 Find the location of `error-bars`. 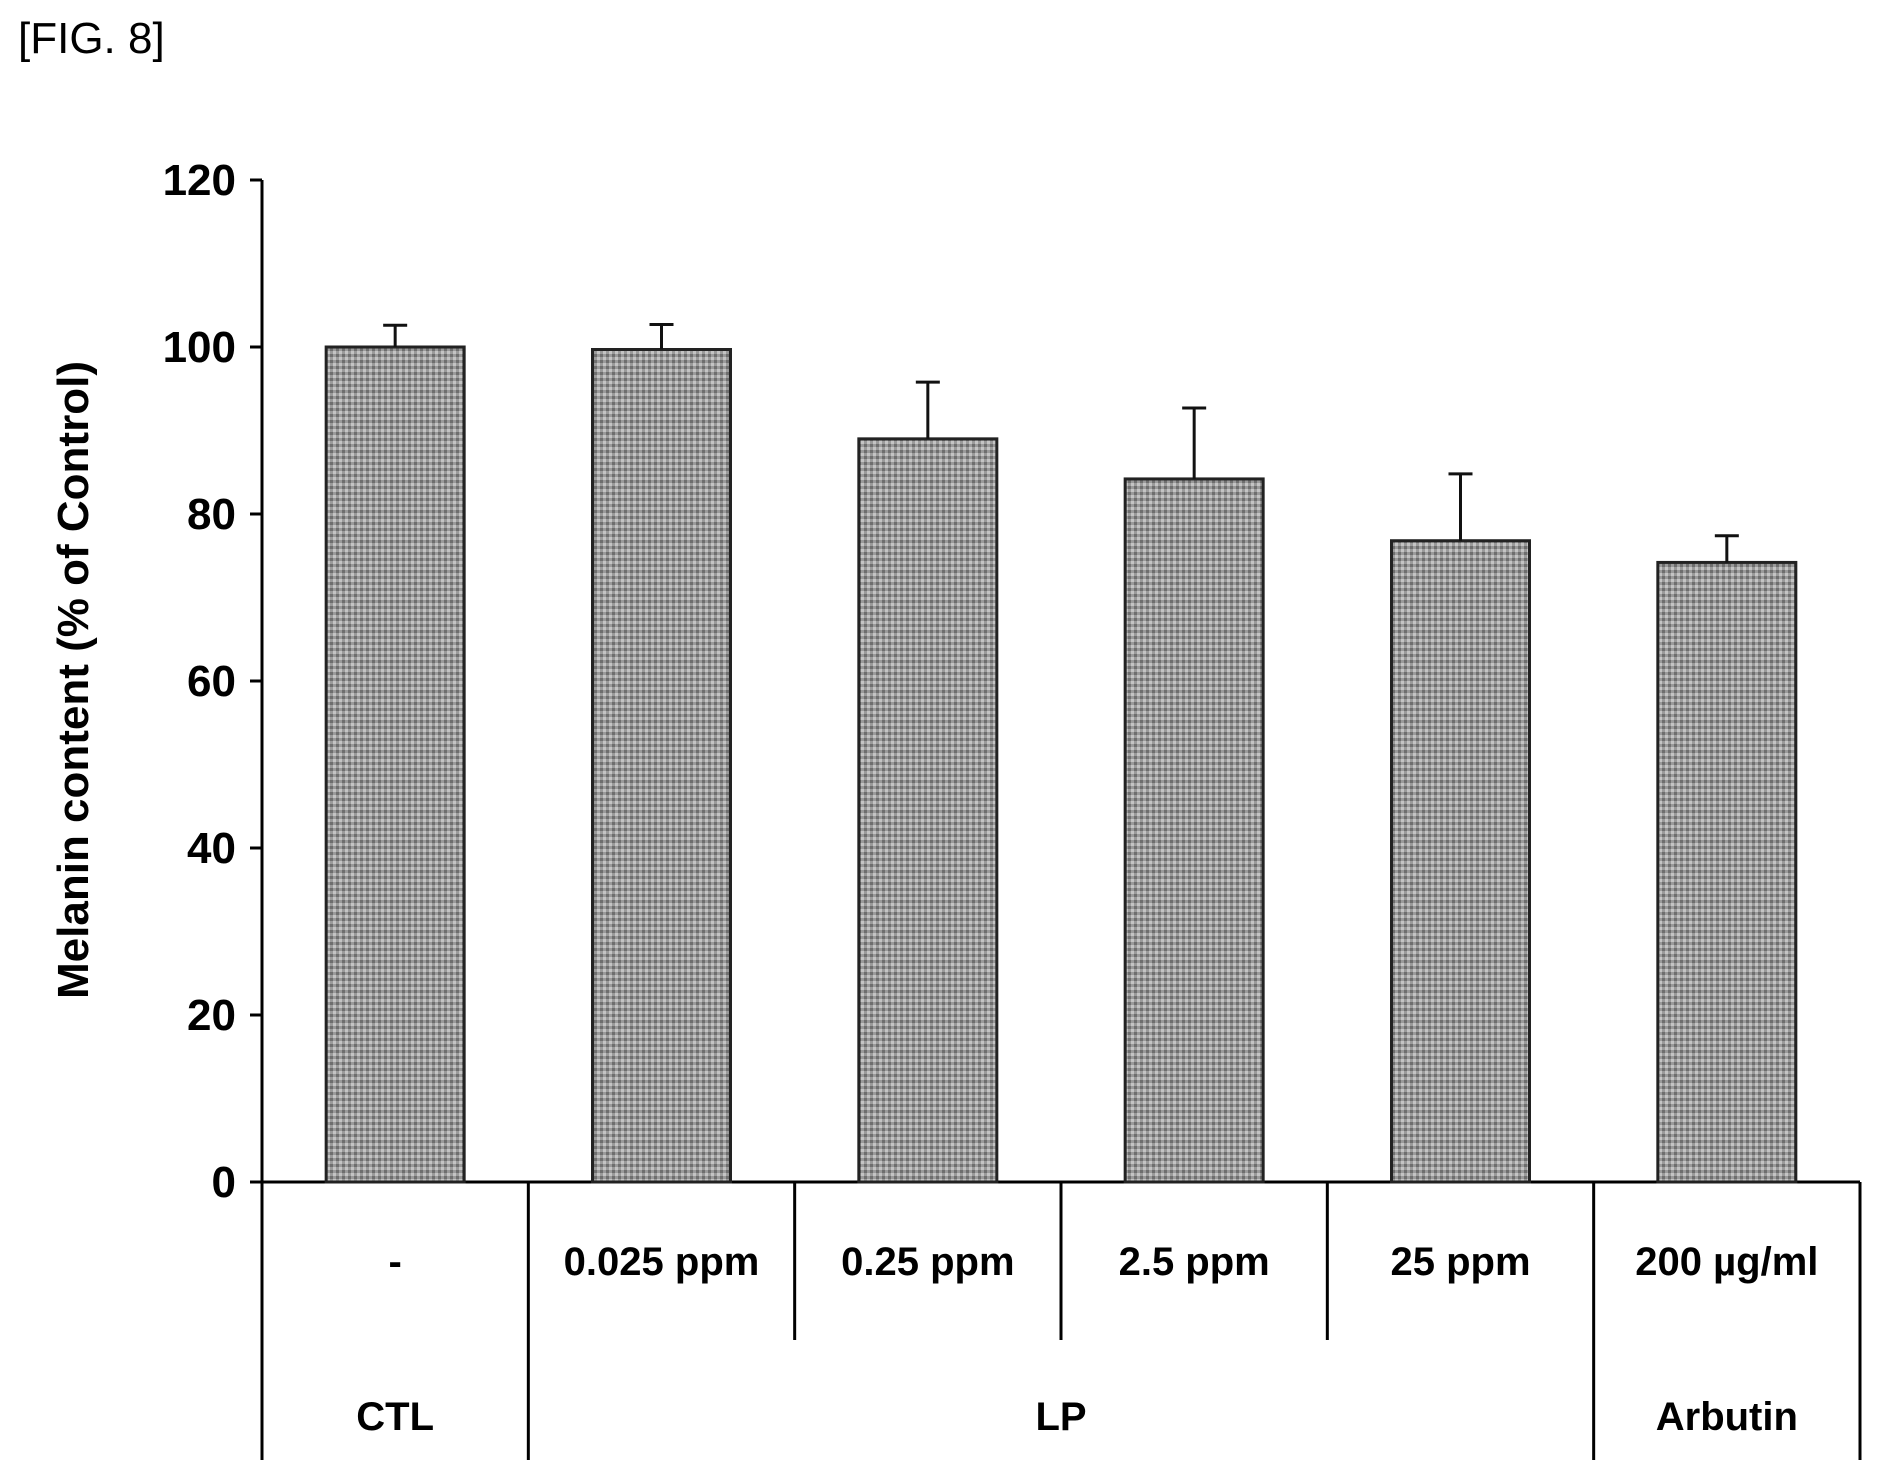

error-bars is located at coordinates (1061, 442).